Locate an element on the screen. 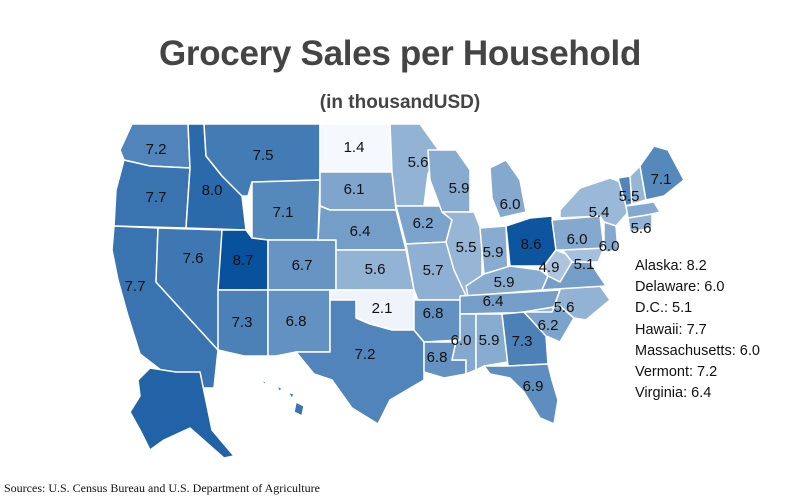 This screenshot has height=500, width=800. label-mo: 5.7 is located at coordinates (433, 270).